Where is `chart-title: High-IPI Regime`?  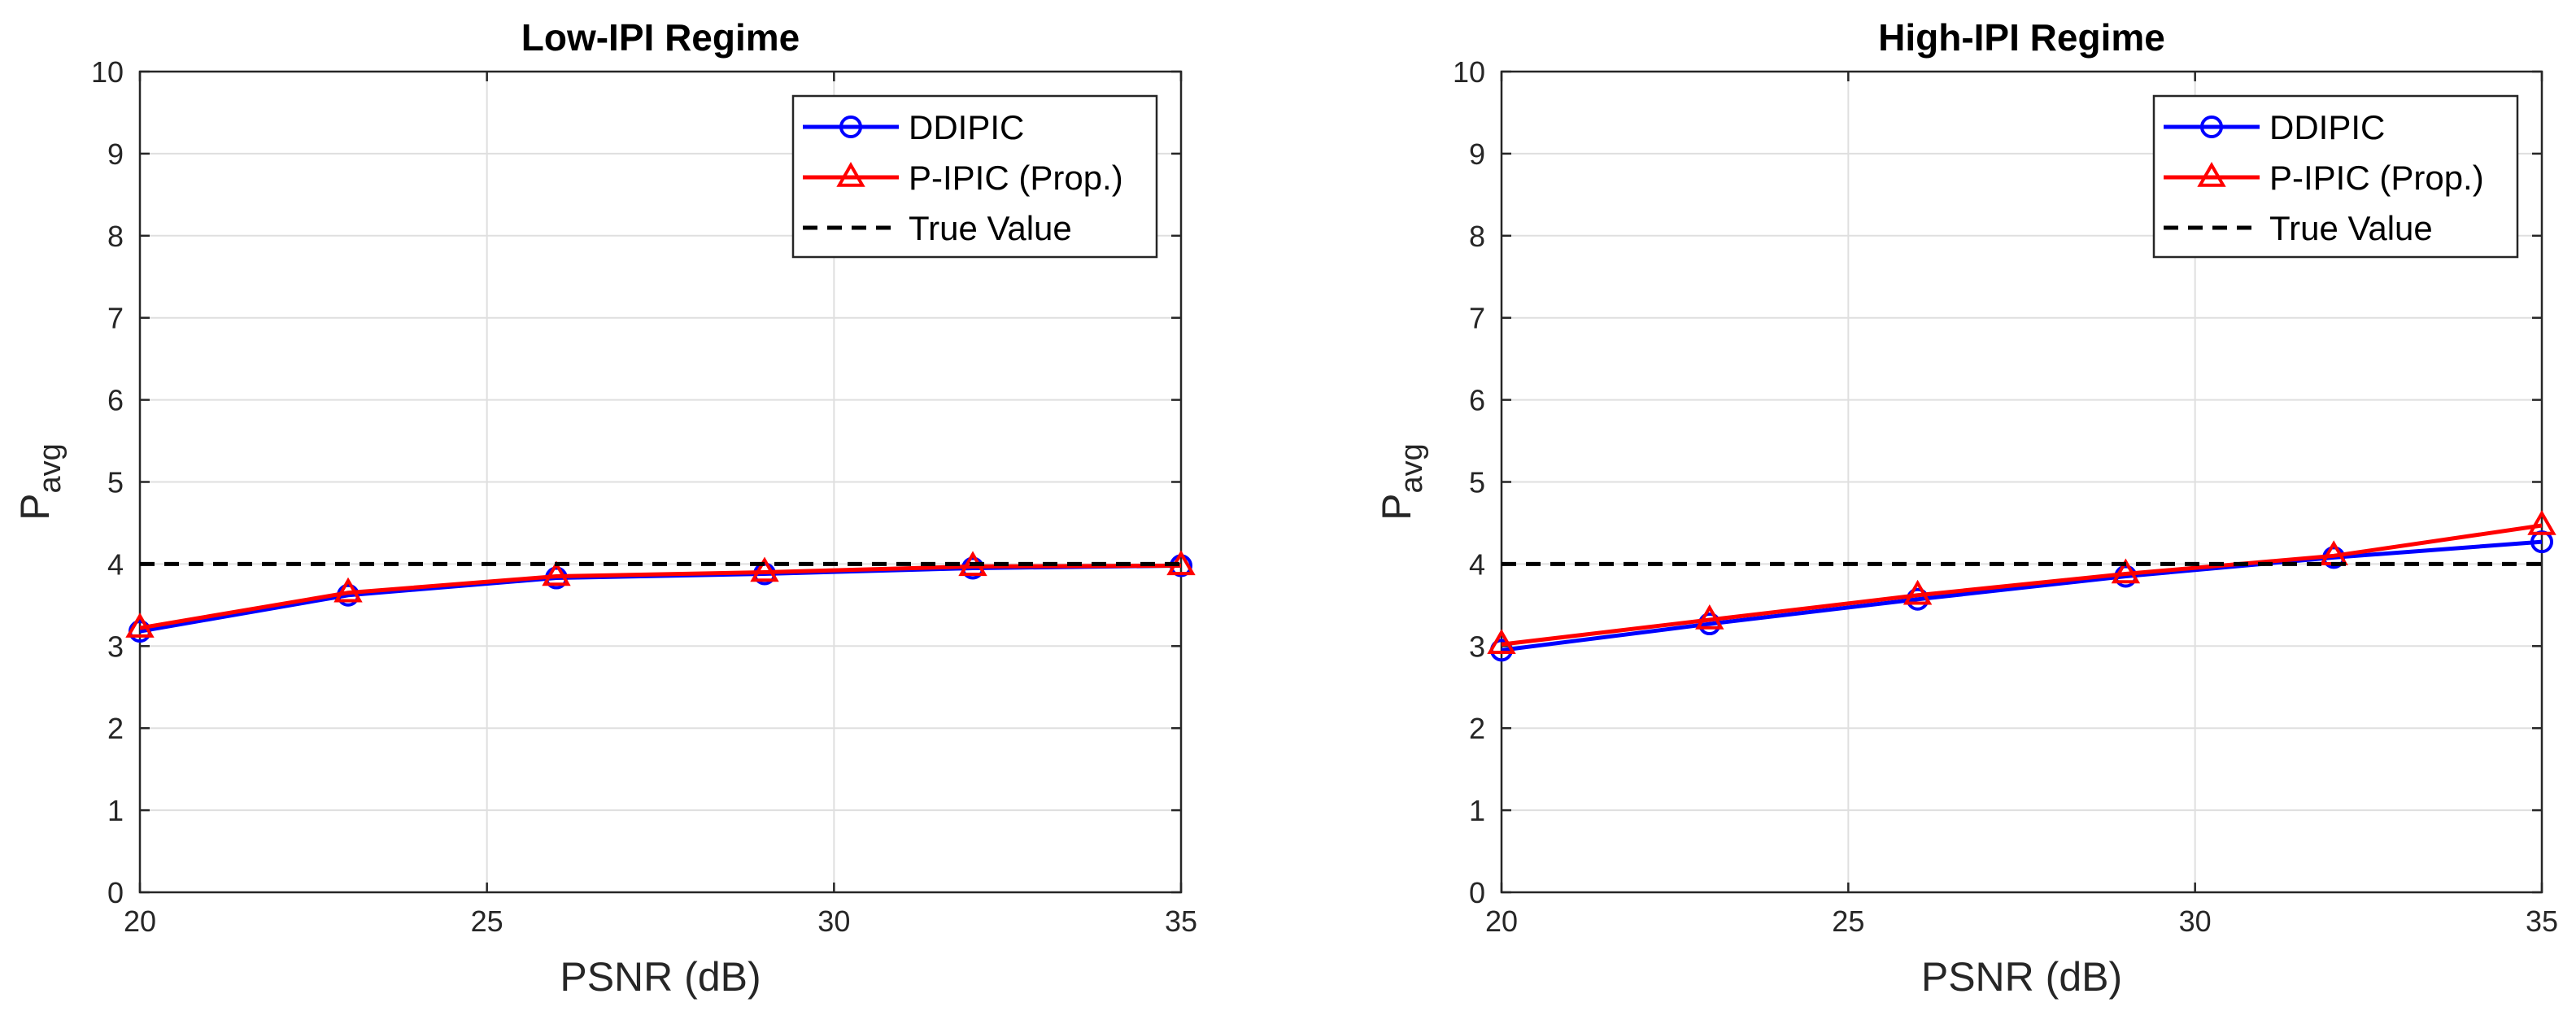 chart-title: High-IPI Regime is located at coordinates (2021, 38).